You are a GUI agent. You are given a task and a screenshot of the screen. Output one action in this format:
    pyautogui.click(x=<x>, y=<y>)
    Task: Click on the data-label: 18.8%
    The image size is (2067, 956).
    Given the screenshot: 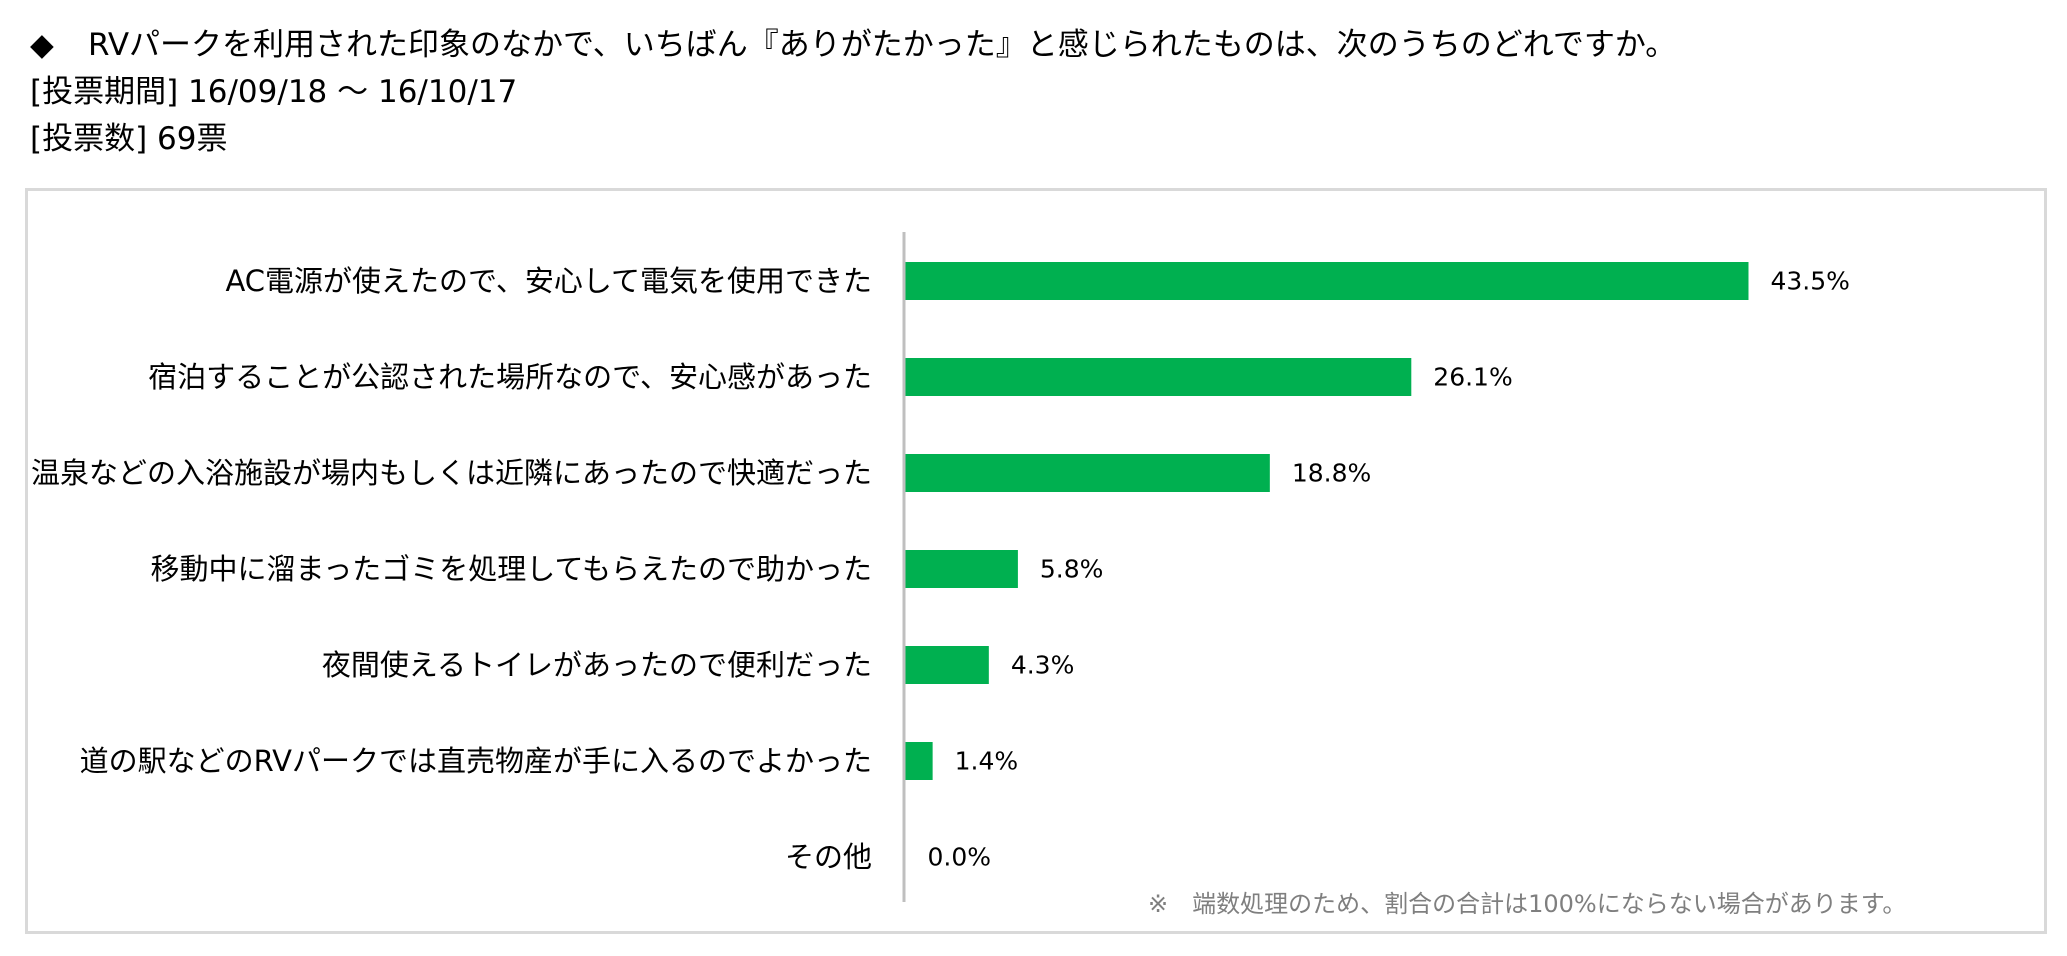 What is the action you would take?
    pyautogui.click(x=1331, y=473)
    